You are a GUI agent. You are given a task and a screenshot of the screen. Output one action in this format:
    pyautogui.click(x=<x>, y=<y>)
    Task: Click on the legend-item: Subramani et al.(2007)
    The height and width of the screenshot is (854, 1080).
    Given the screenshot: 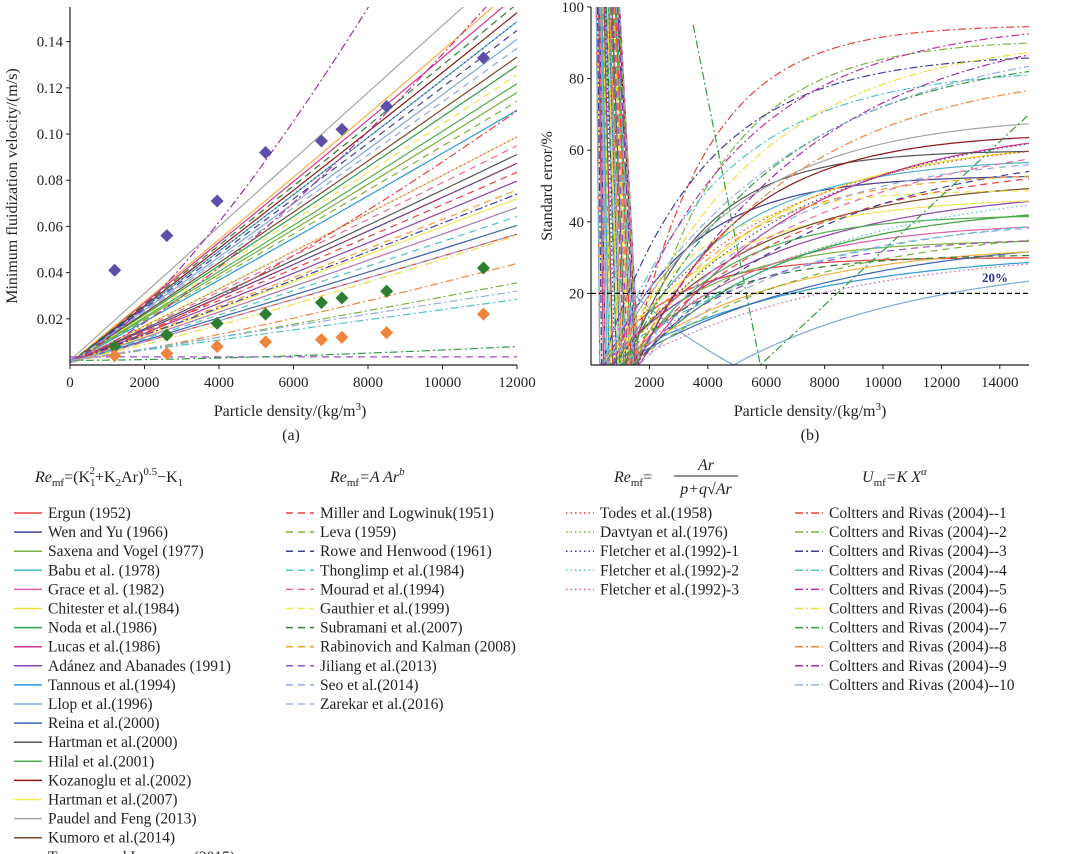 What is the action you would take?
    pyautogui.click(x=374, y=628)
    